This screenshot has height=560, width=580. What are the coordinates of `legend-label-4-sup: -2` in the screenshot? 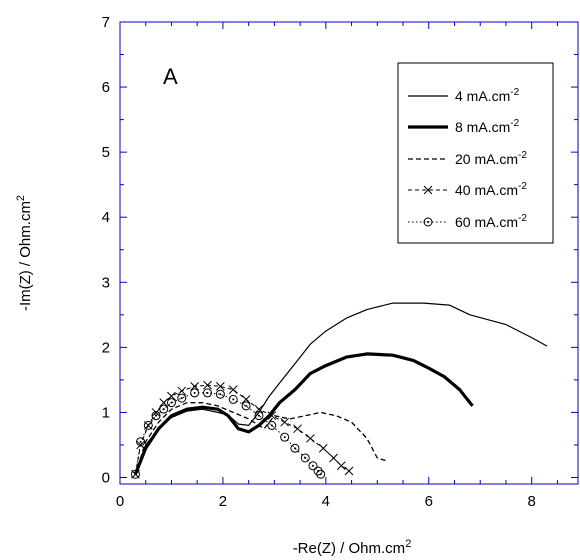 It's located at (514, 92).